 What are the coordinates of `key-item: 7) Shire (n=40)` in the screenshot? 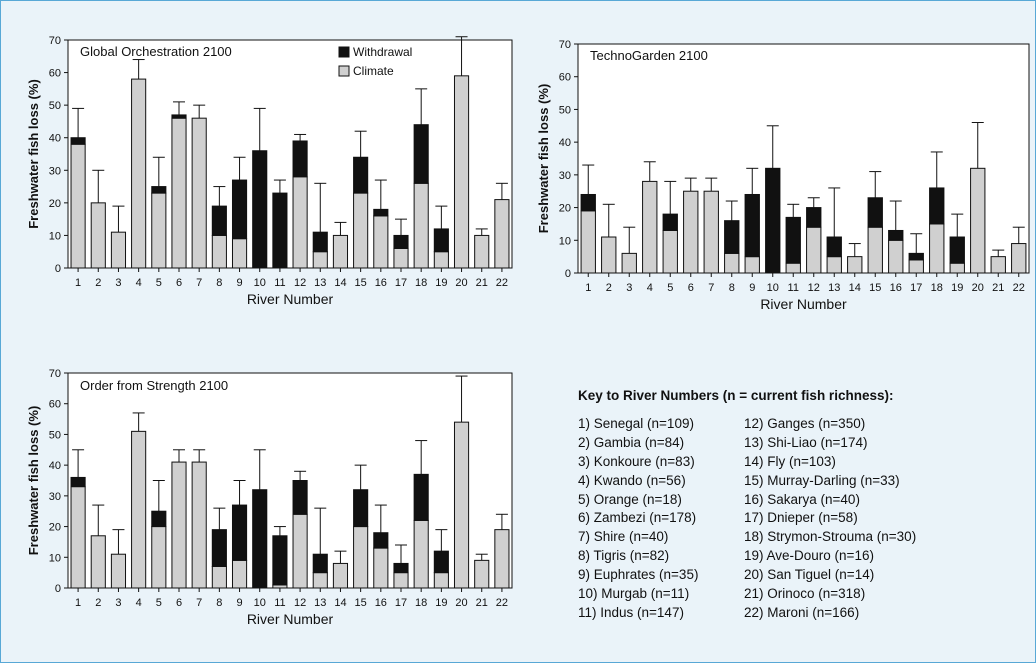 It's located at (623, 537).